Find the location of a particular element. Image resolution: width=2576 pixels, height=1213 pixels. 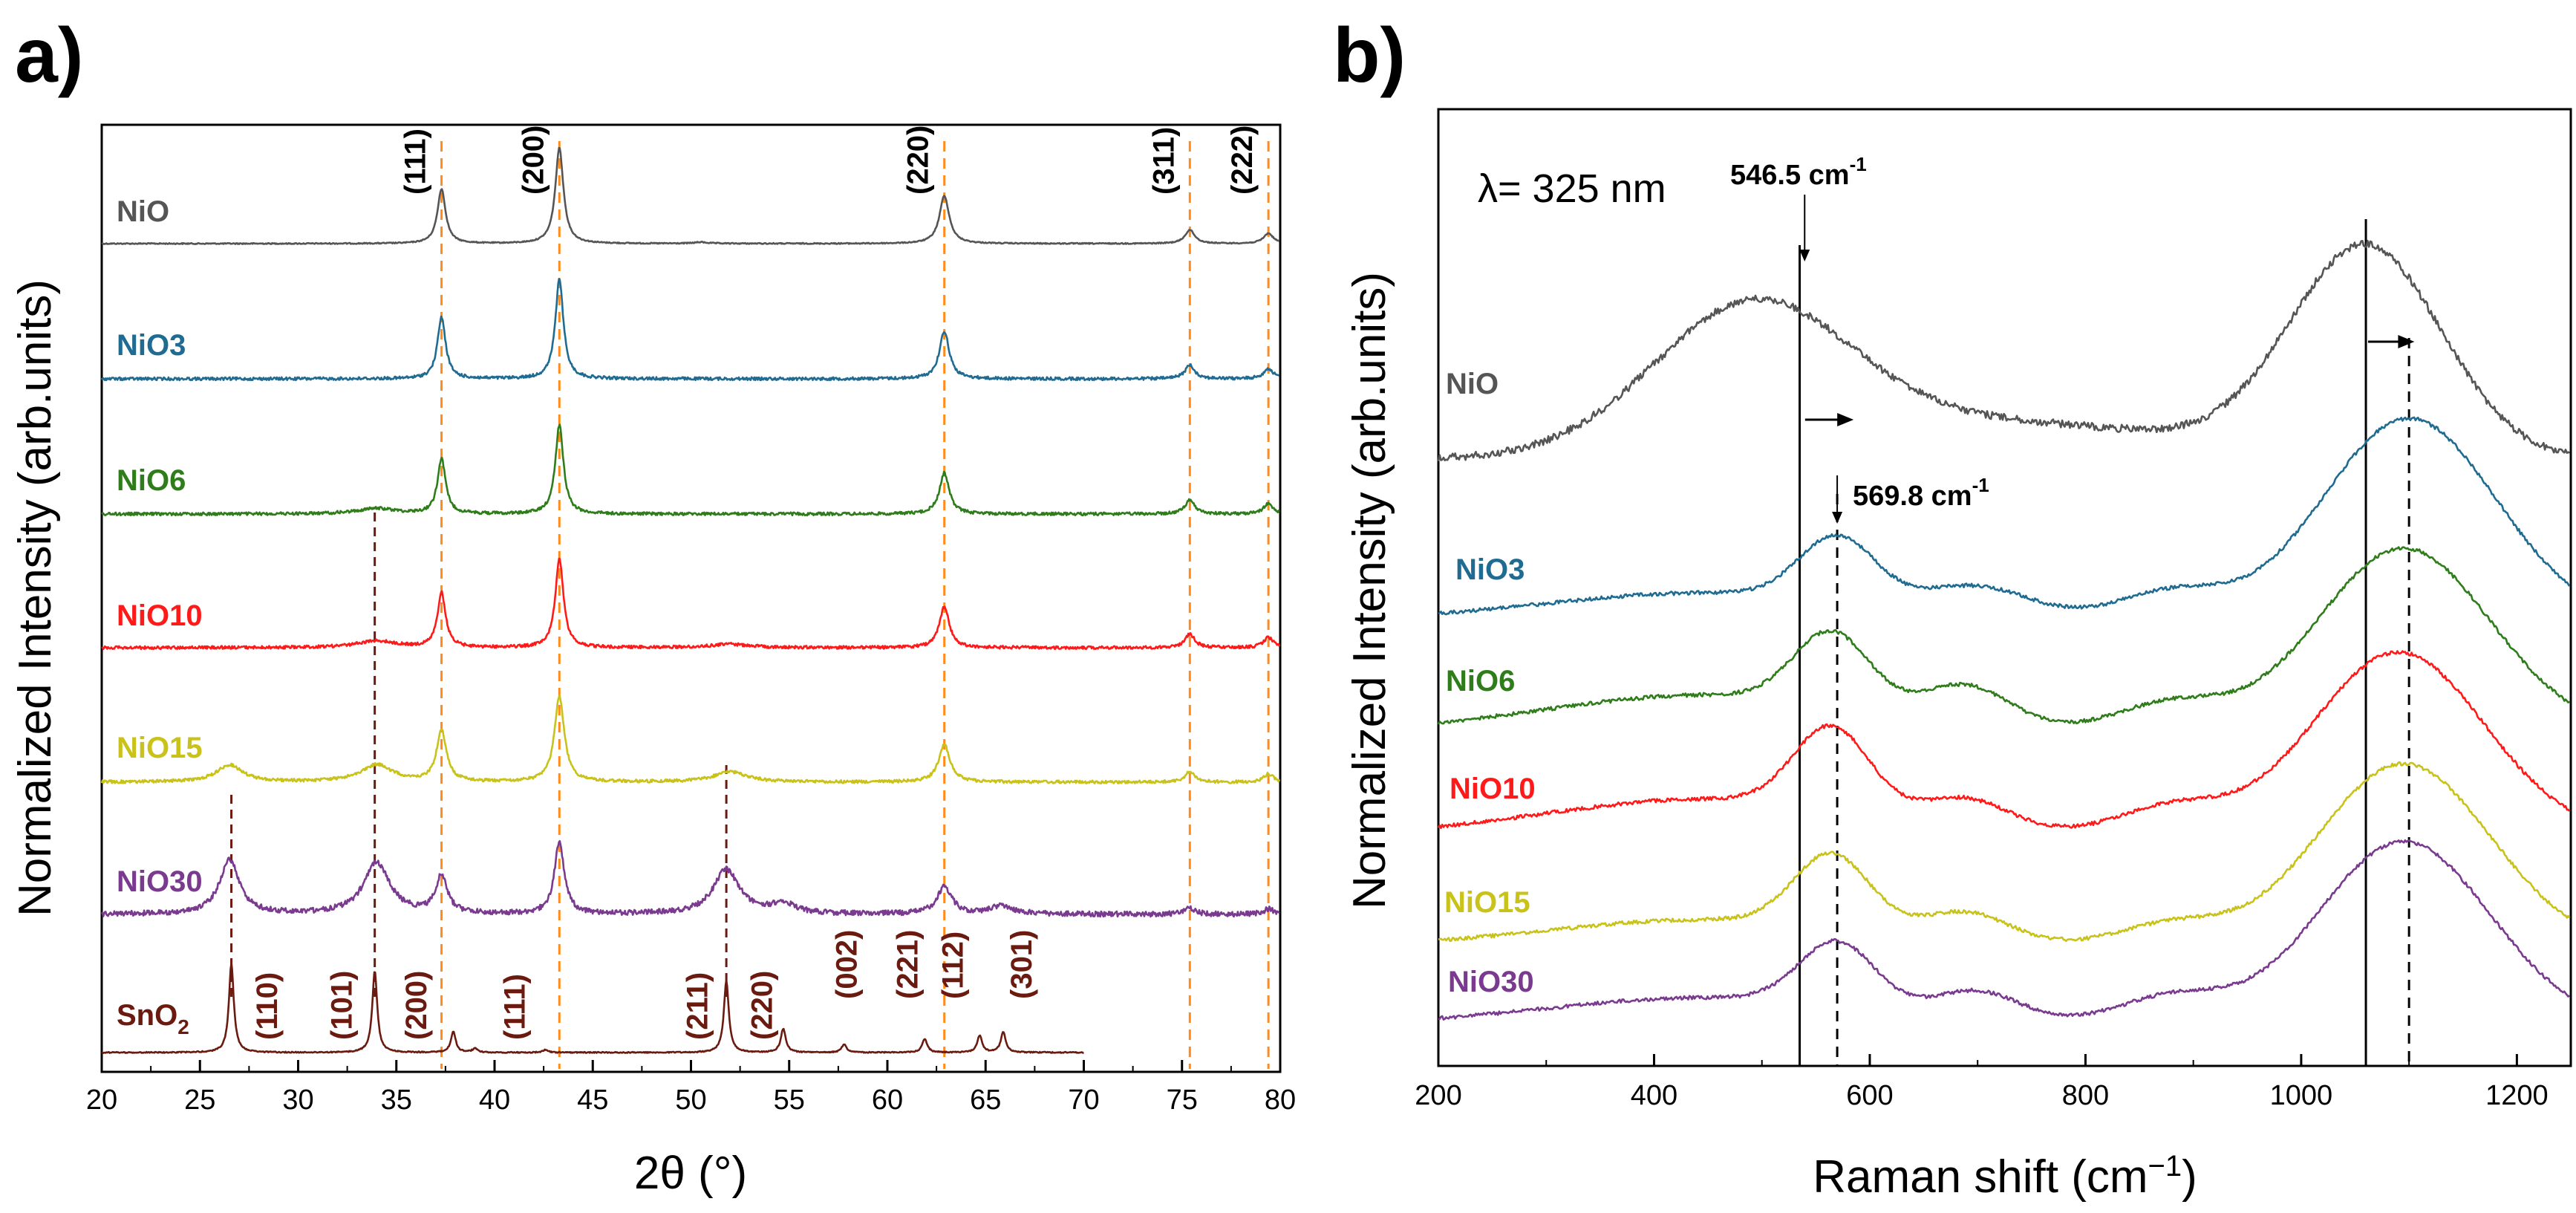

panel-b-label-nio15: NiO15 is located at coordinates (1487, 903).